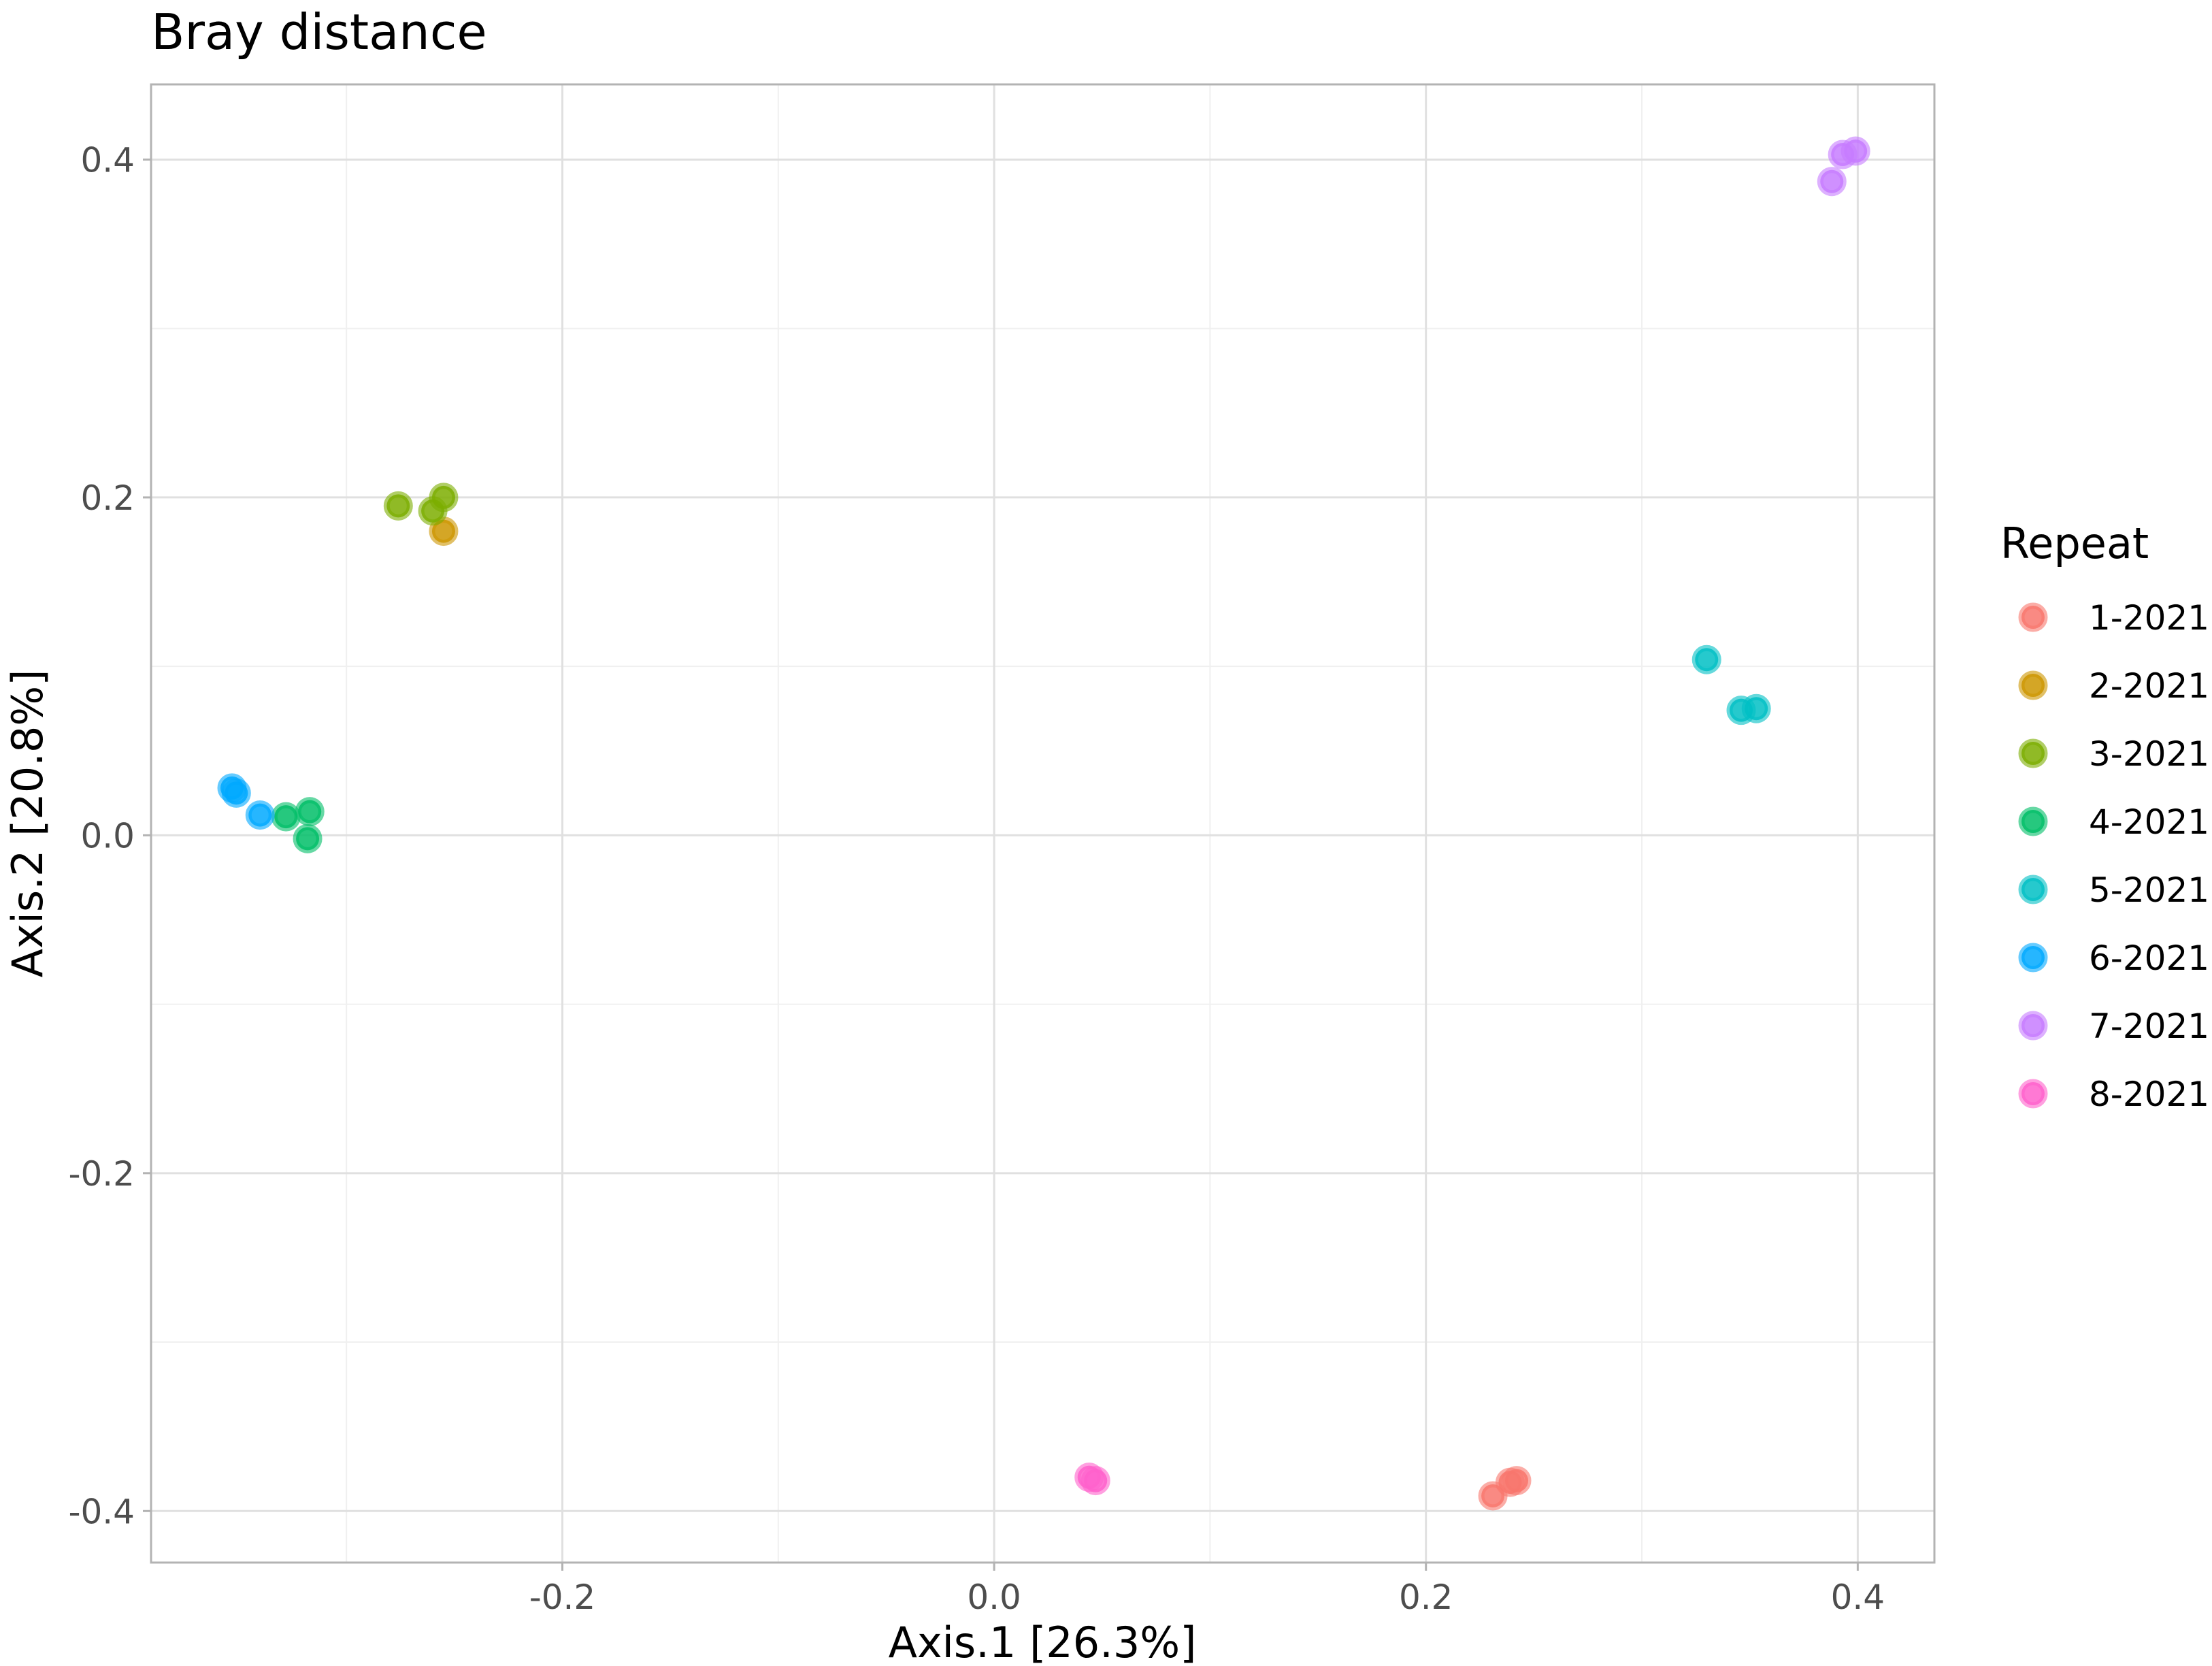  What do you see at coordinates (994, 1598) in the screenshot?
I see `x-tick-label: 0.0` at bounding box center [994, 1598].